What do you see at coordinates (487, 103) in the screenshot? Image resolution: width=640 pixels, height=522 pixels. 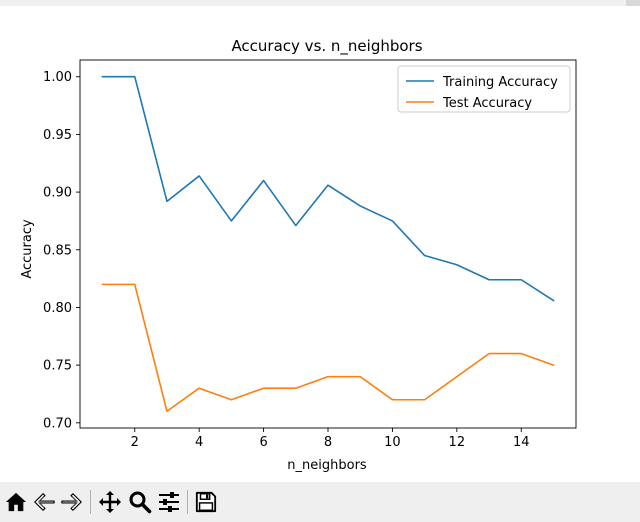 I see `legend-entry-2: Test Accuracy` at bounding box center [487, 103].